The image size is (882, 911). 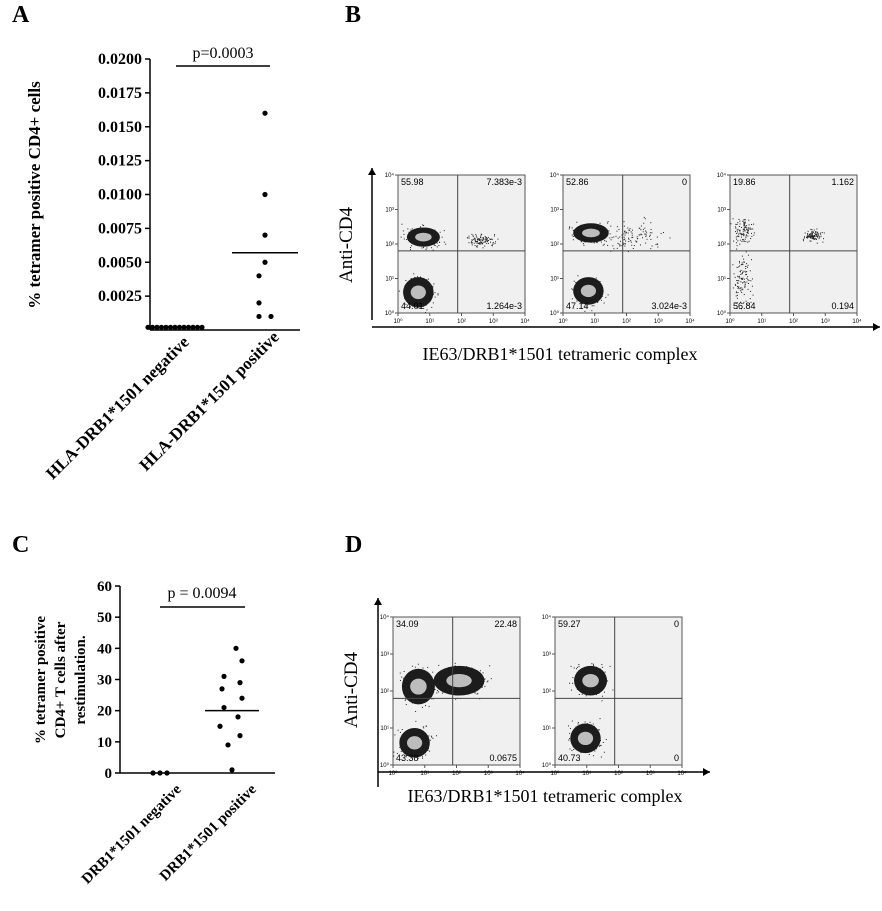 What do you see at coordinates (104, 743) in the screenshot?
I see `y-tick-label: 10` at bounding box center [104, 743].